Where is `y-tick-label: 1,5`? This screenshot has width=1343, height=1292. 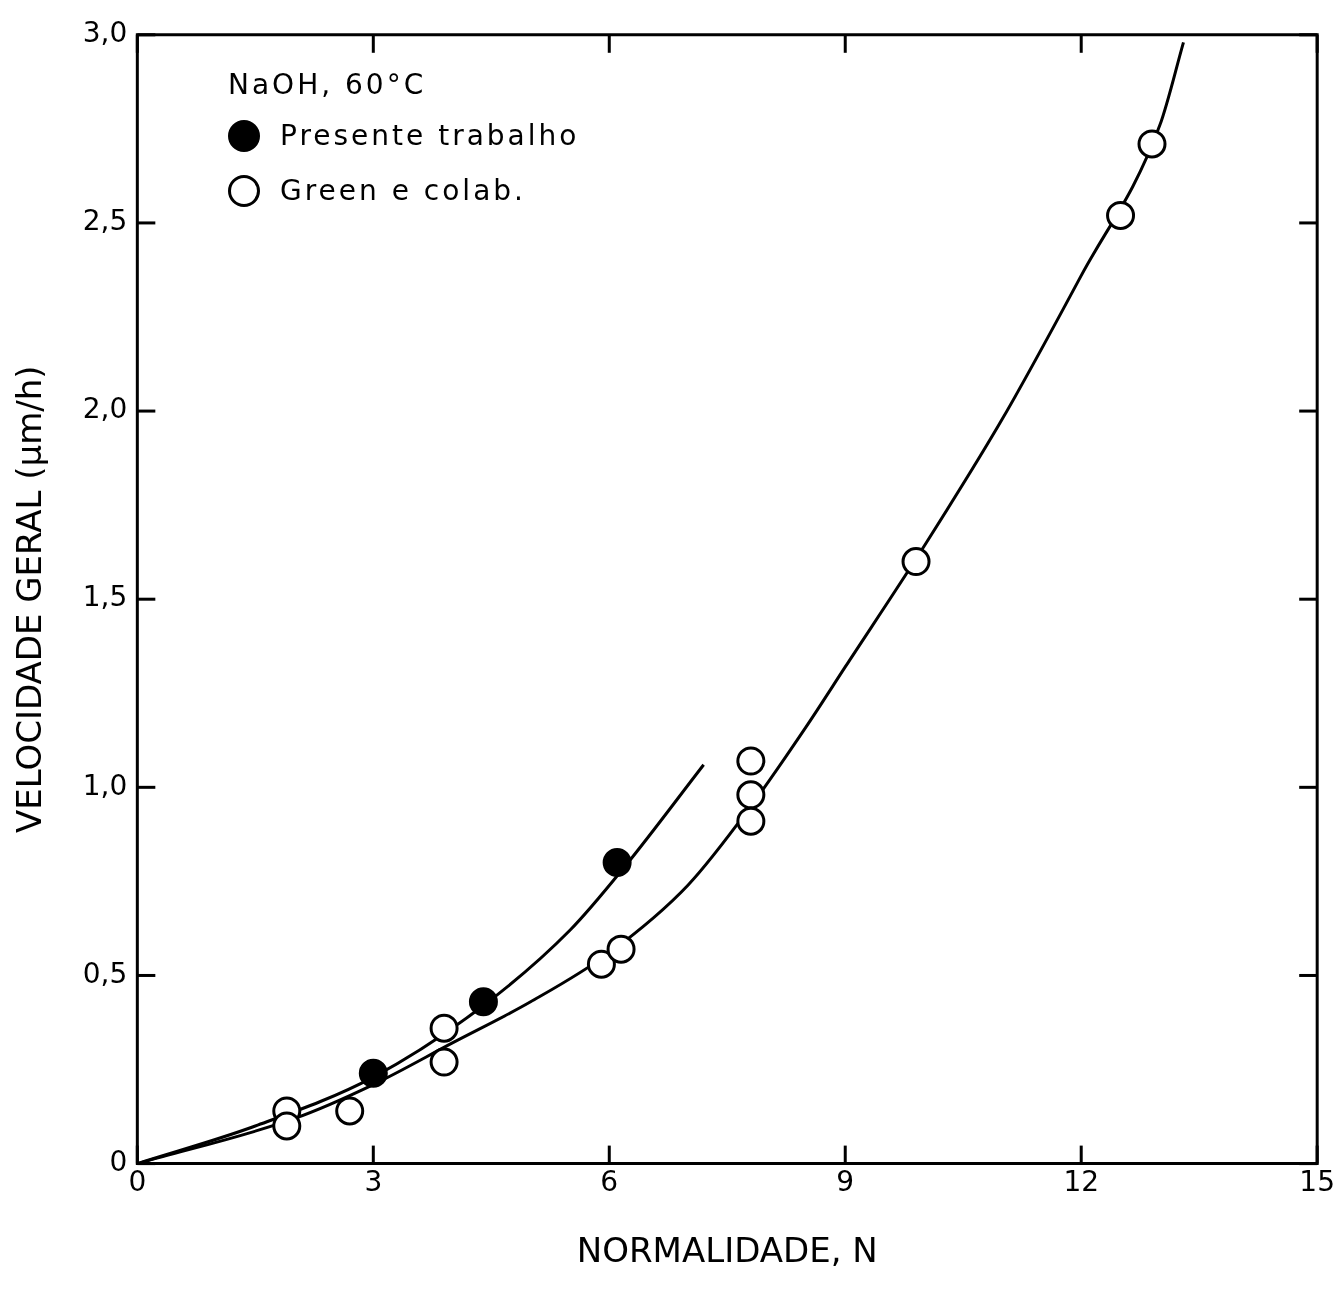 y-tick-label: 1,5 is located at coordinates (105, 597).